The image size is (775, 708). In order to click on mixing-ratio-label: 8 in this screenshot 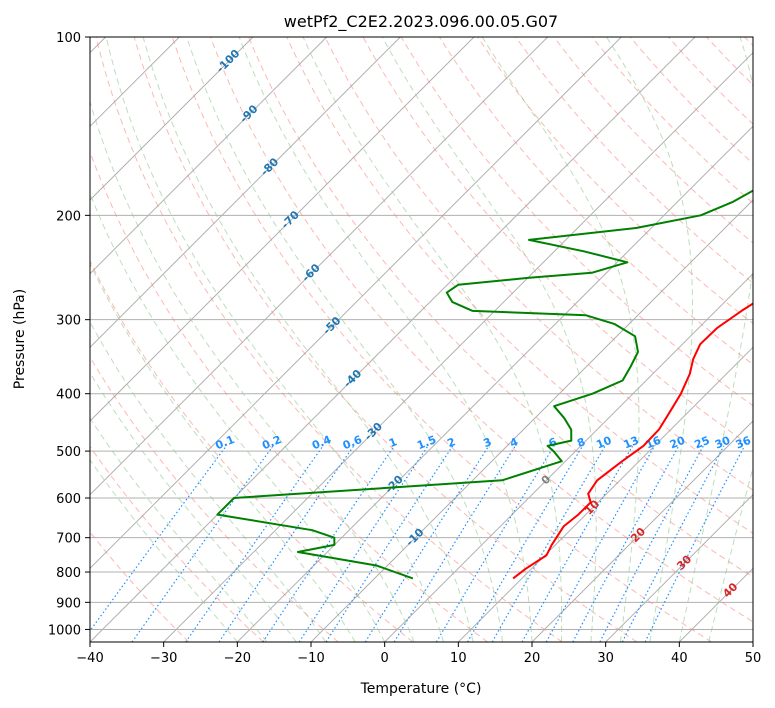, I will do `click(581, 442)`.